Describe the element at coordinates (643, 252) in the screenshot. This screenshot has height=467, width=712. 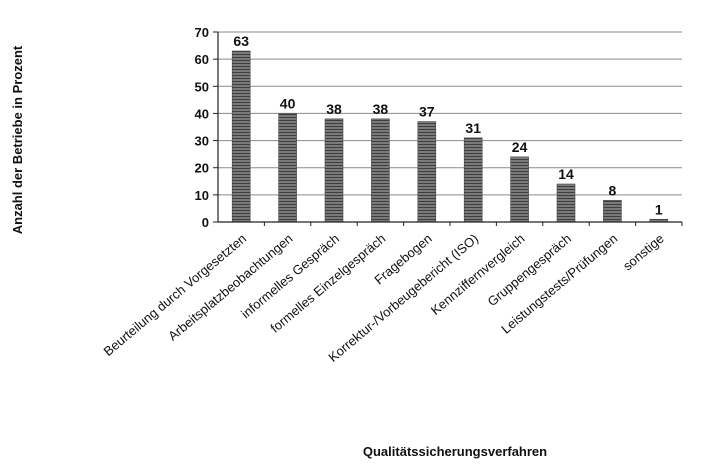
I see `category-label: sonstige` at that location.